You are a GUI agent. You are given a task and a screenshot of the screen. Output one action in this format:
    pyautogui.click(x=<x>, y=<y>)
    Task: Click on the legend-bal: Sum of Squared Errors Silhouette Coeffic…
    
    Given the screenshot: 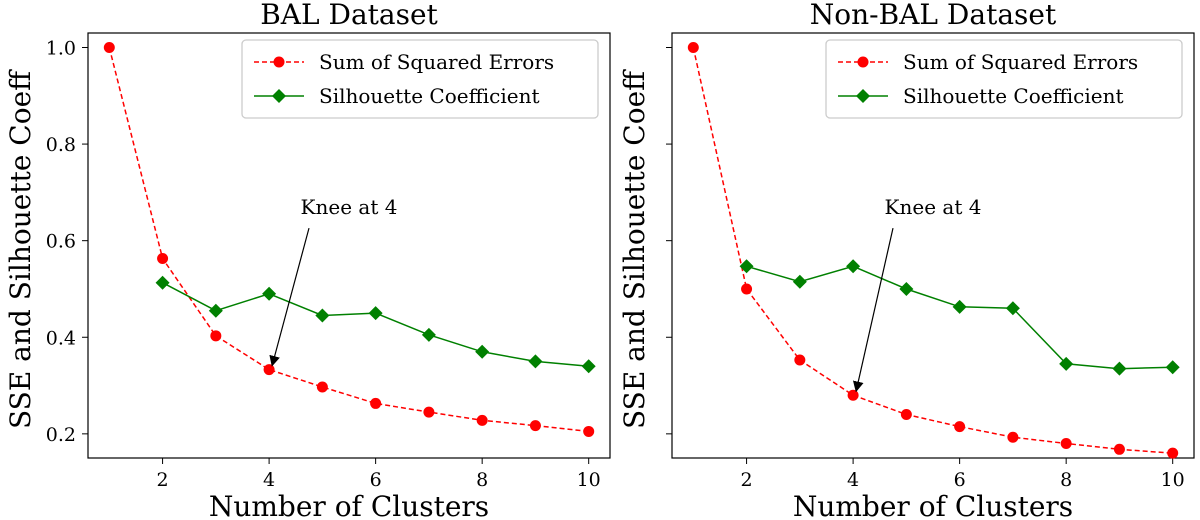 What is the action you would take?
    pyautogui.click(x=420, y=79)
    